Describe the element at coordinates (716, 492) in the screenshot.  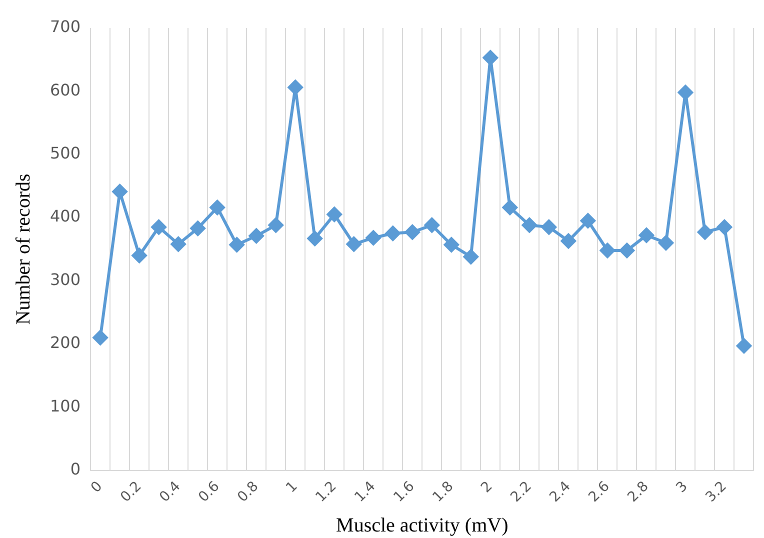
I see `x-tick-label: 3.2` at that location.